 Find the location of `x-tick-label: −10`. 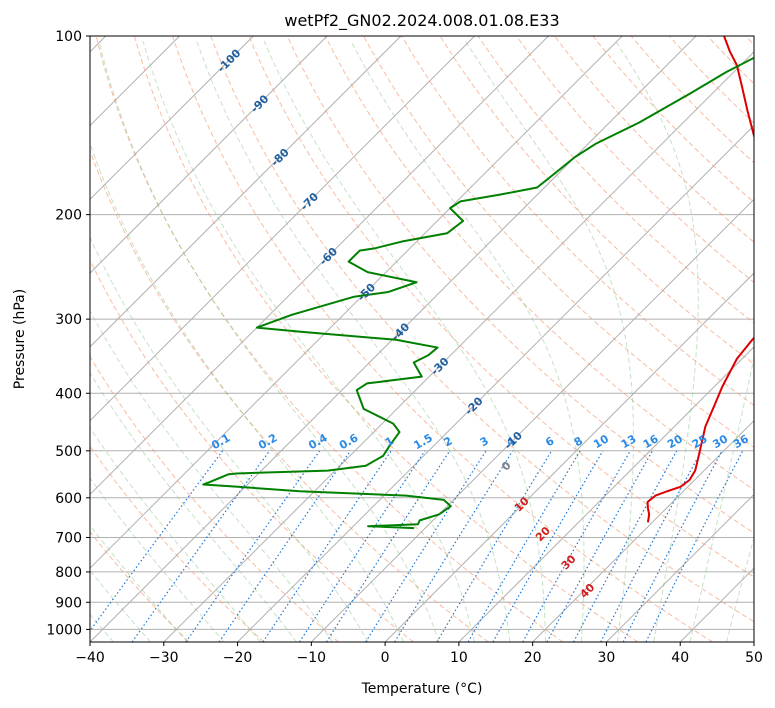

x-tick-label: −10 is located at coordinates (312, 658).